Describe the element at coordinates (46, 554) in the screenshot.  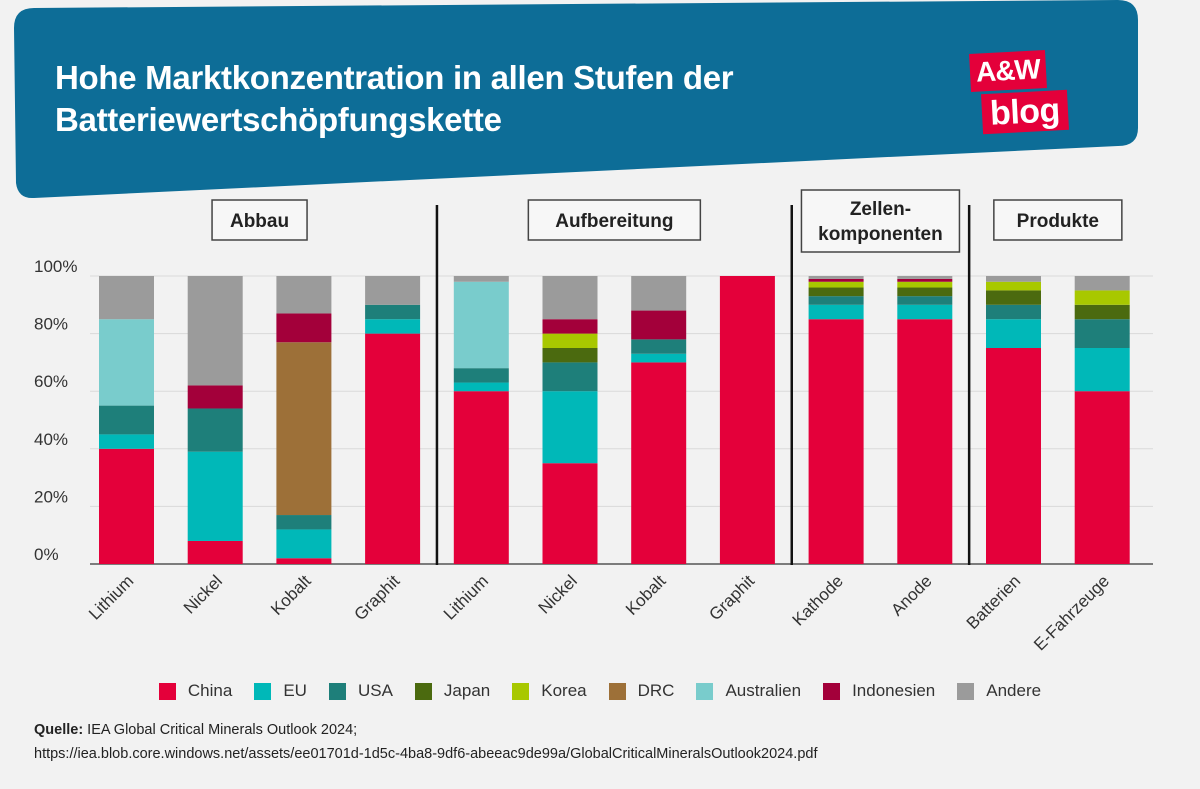
I see `y-tick-label: 0%` at that location.